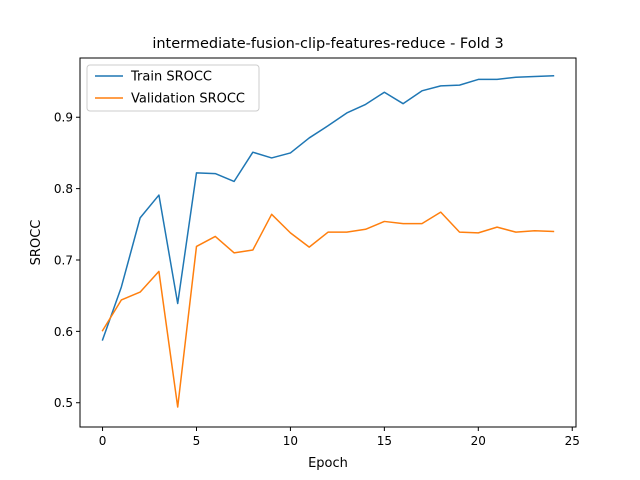  Describe the element at coordinates (572, 441) in the screenshot. I see `x-tick-label: 25` at that location.